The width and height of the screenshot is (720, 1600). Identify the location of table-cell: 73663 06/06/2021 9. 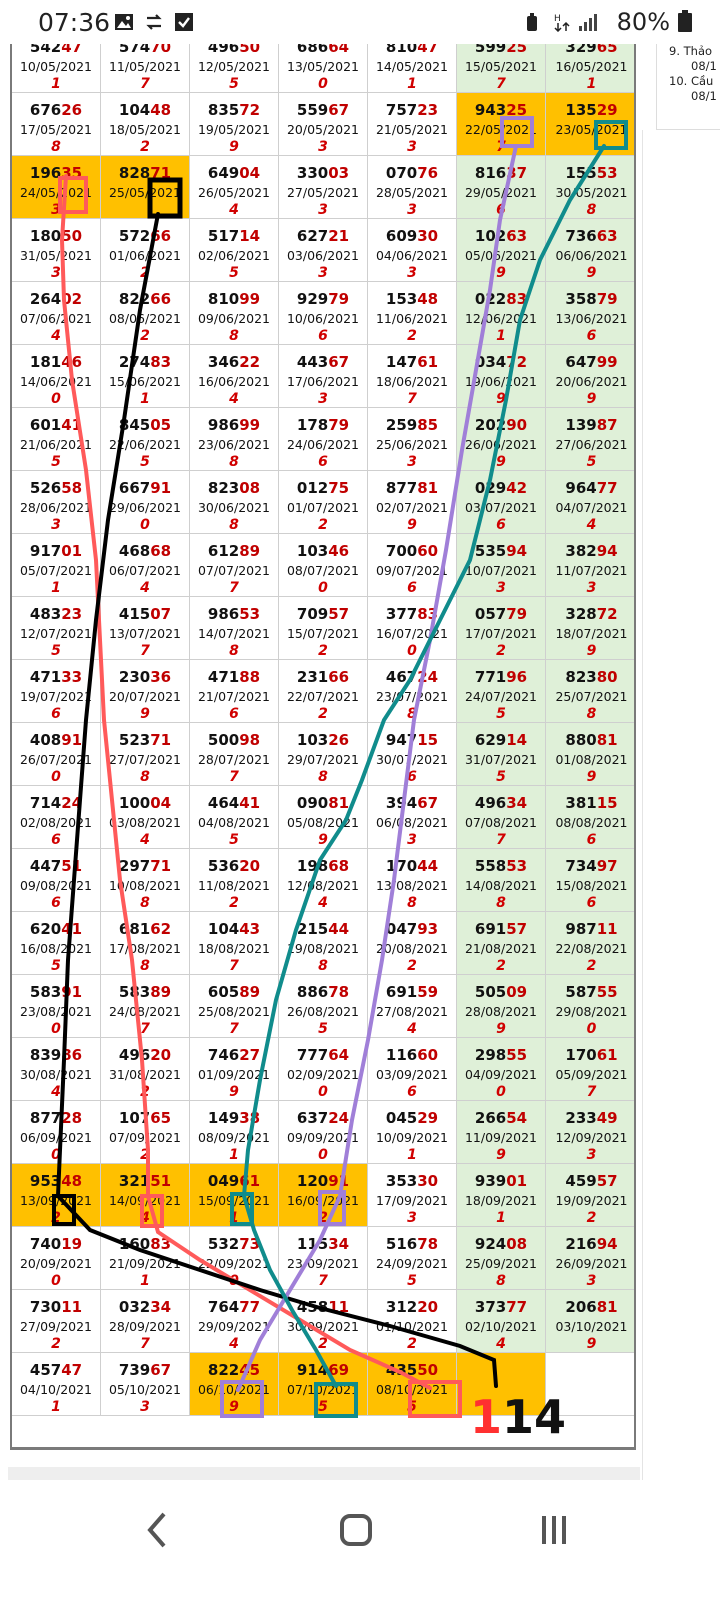
(590, 250).